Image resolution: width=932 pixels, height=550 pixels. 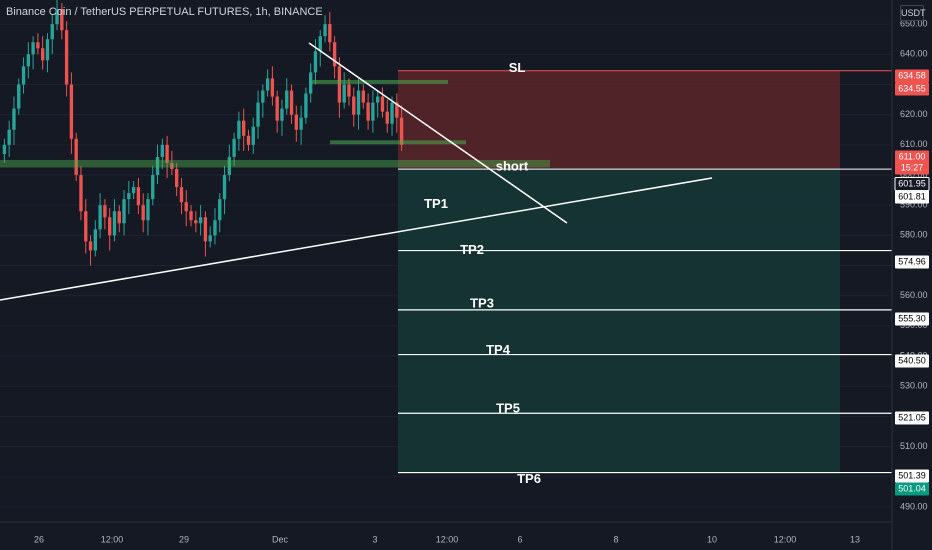 What do you see at coordinates (913, 13) in the screenshot?
I see `currency-selector: USDT` at bounding box center [913, 13].